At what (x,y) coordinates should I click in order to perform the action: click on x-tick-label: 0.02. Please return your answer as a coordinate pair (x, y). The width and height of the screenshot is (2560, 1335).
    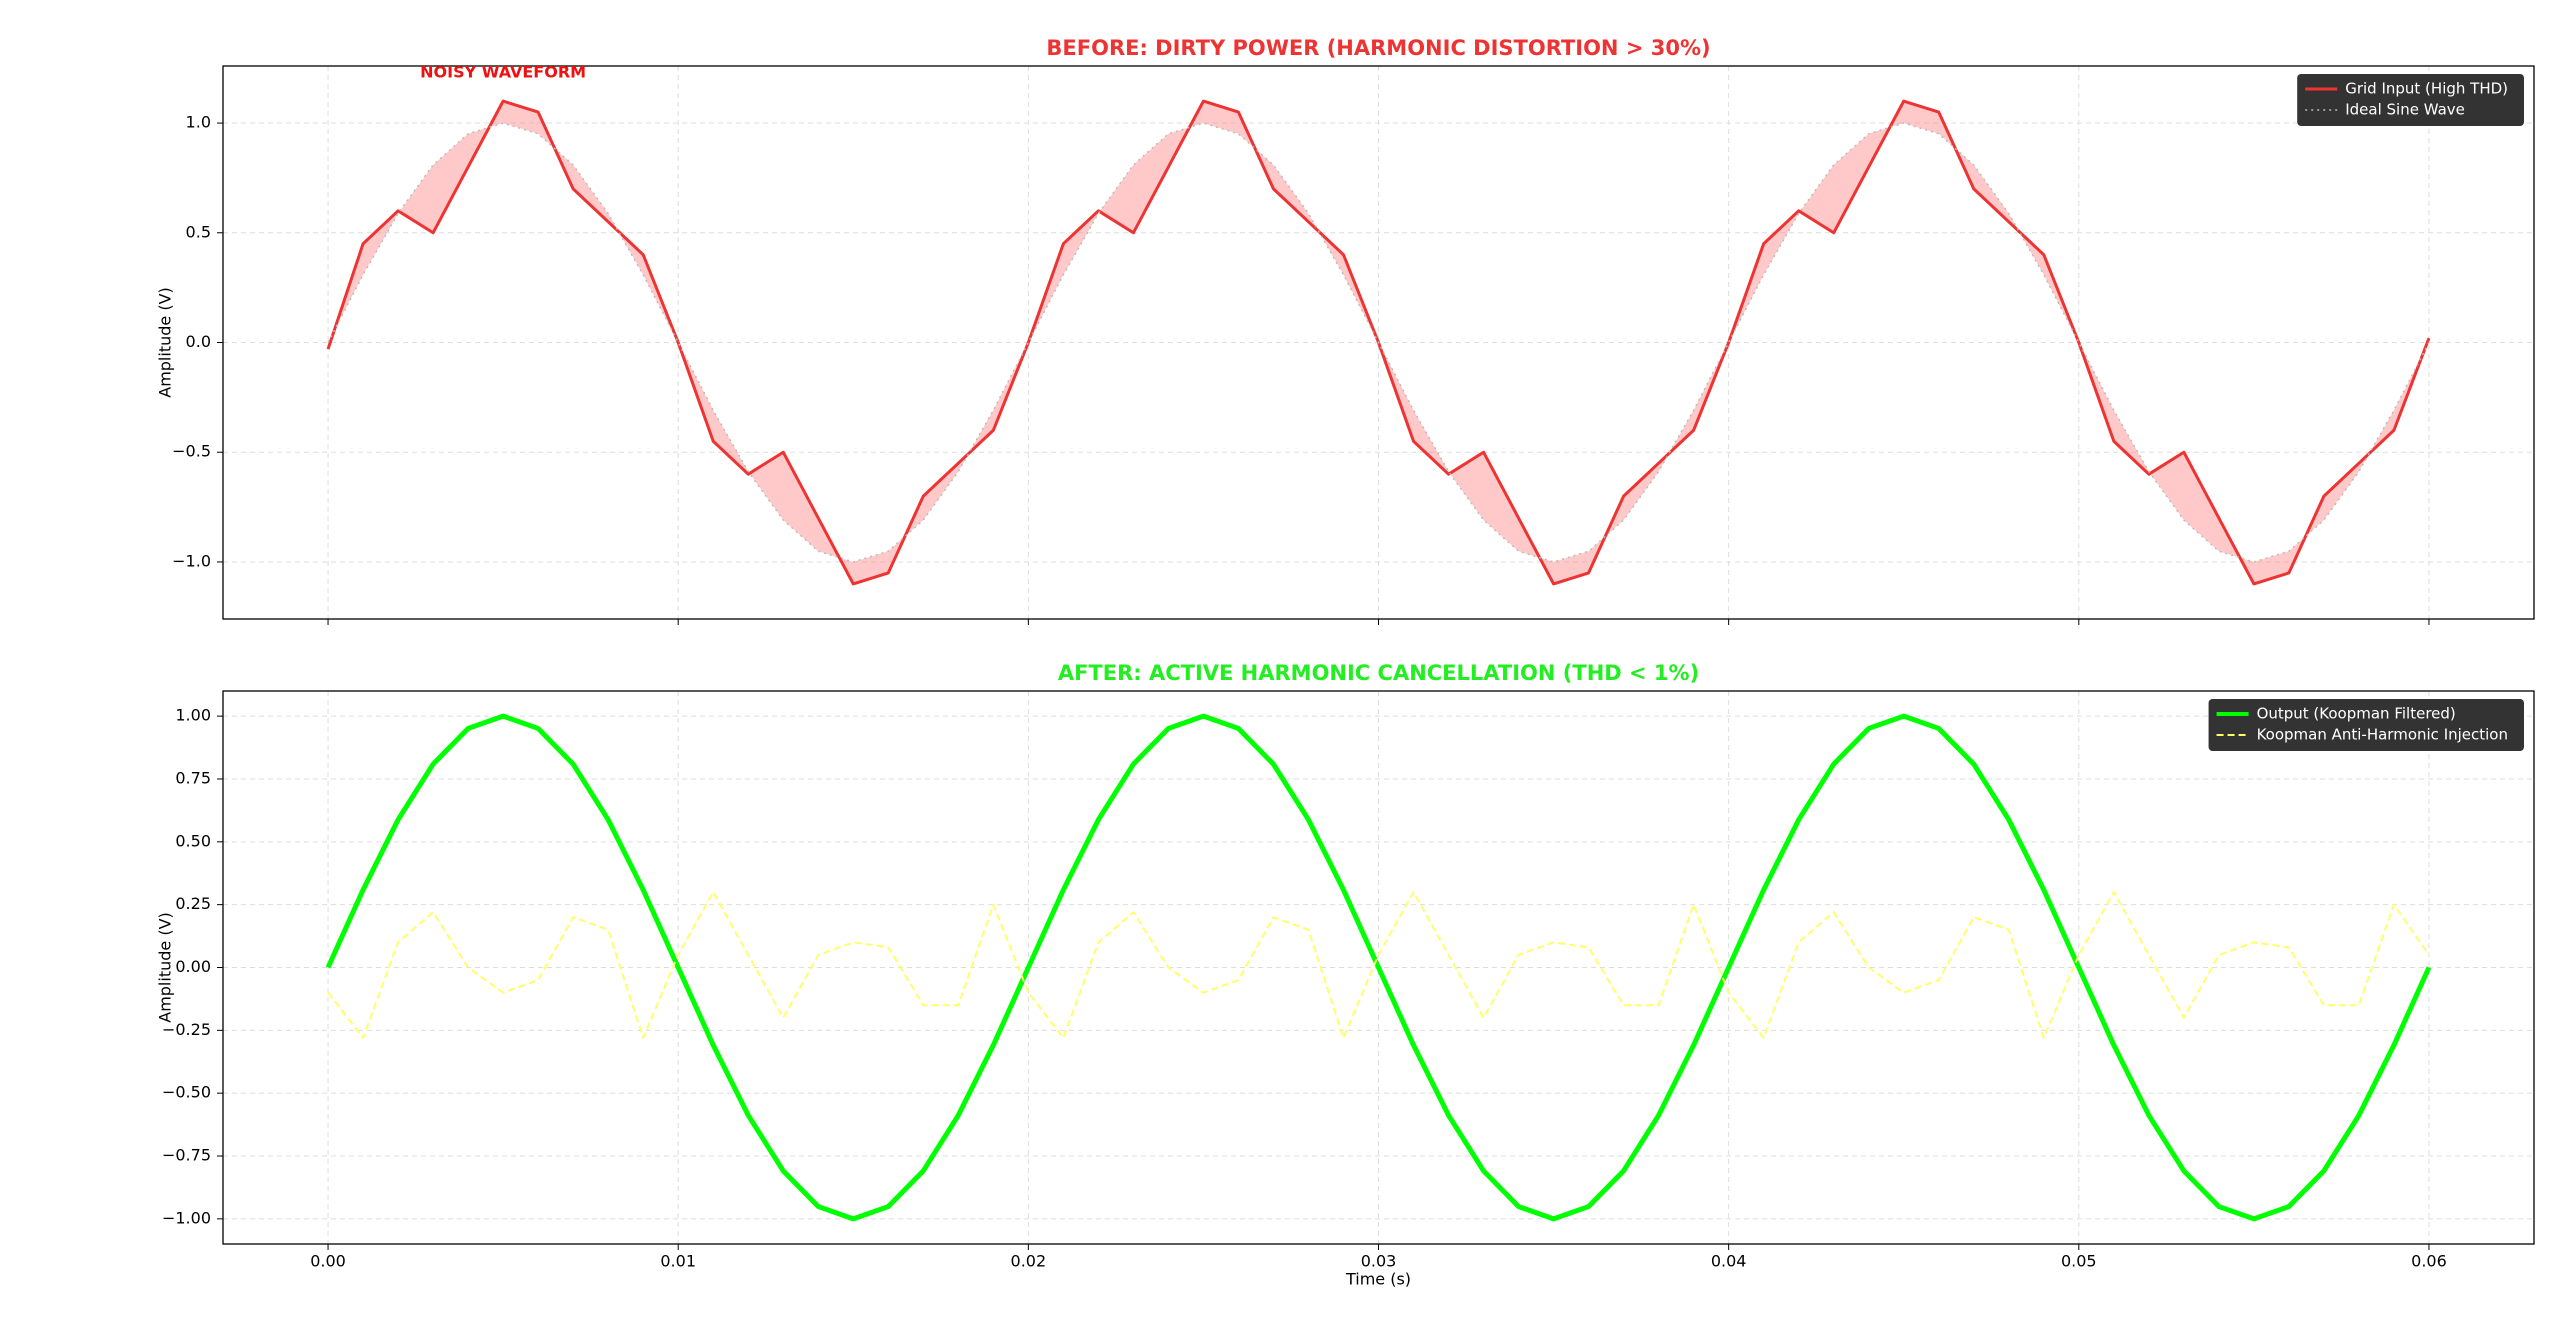
    Looking at the image, I should click on (1029, 1261).